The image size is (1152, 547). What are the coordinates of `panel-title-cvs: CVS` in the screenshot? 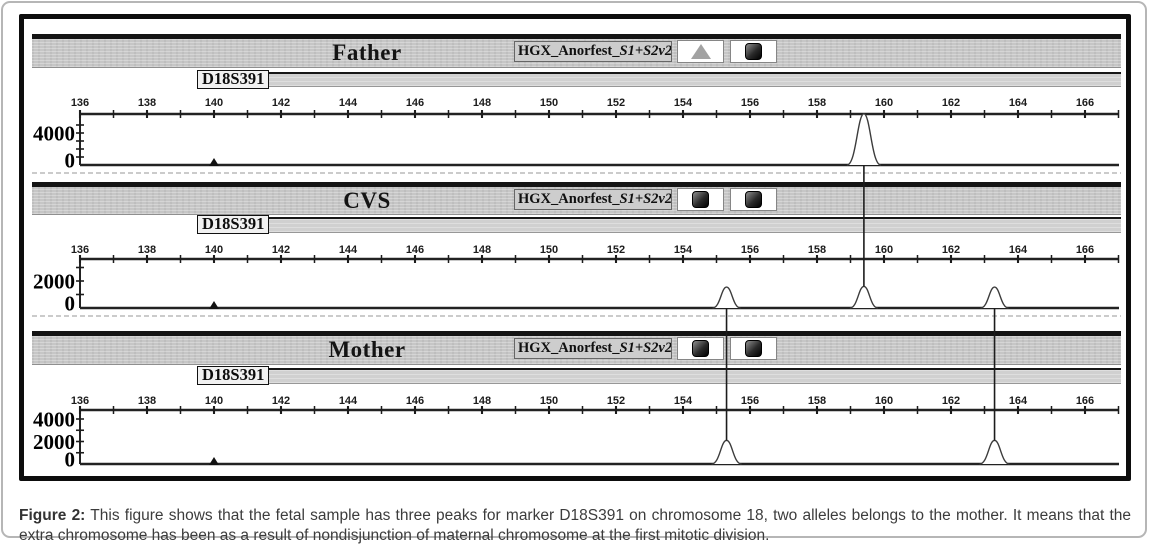 It's located at (367, 200).